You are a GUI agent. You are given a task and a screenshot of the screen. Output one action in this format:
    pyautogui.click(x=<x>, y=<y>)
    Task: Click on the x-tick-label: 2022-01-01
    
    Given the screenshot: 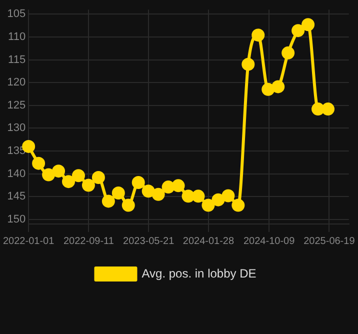 What is the action you would take?
    pyautogui.click(x=29, y=241)
    